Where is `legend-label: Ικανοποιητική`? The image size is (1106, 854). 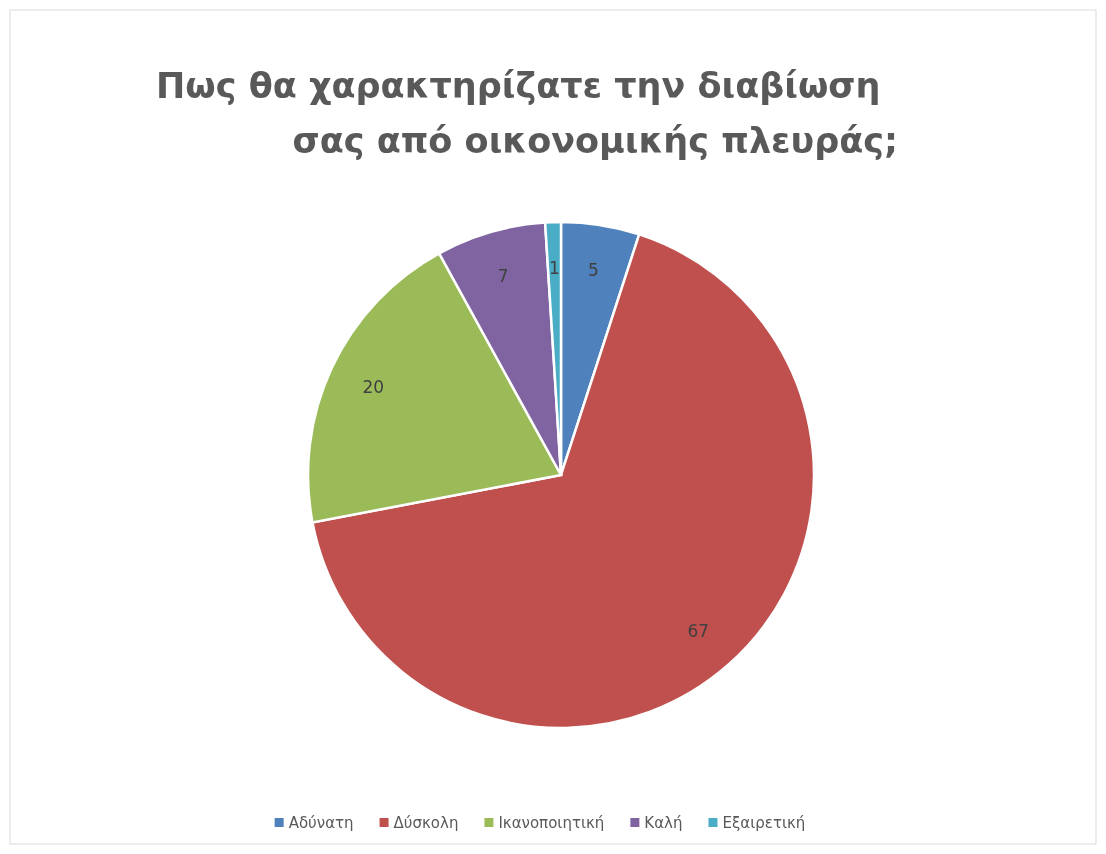 legend-label: Ικανοποιητική is located at coordinates (551, 823).